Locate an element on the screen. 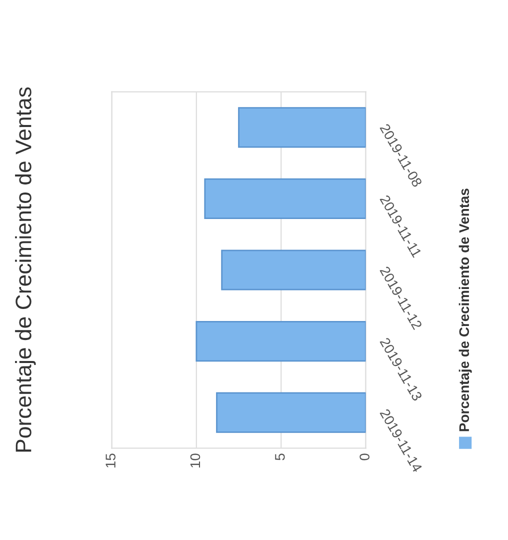  x-tick-label: 15 is located at coordinates (111, 461).